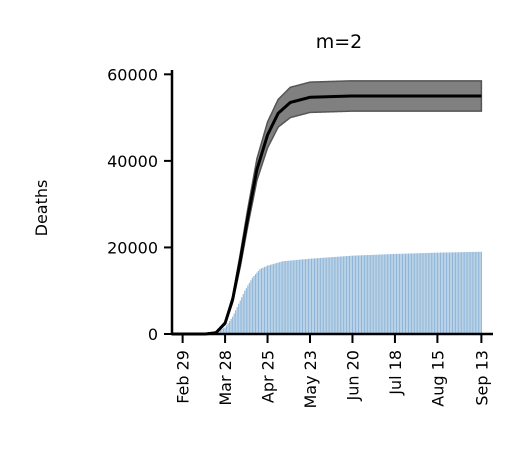 The width and height of the screenshot is (531, 472). Describe the element at coordinates (481, 378) in the screenshot. I see `x-tick-label: Sep 13` at that location.